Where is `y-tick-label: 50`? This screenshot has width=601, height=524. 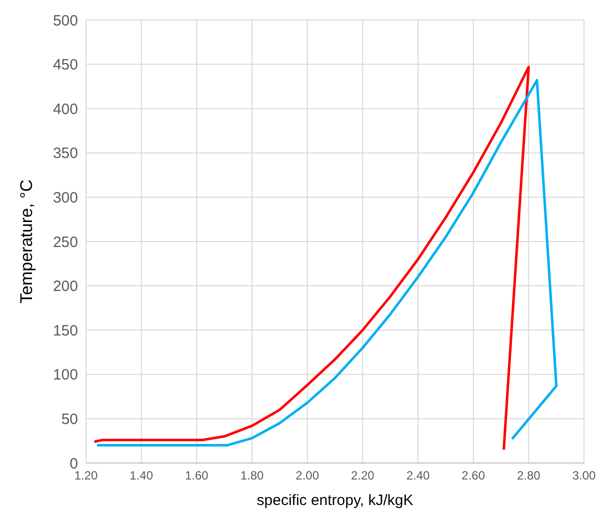 y-tick-label: 50 is located at coordinates (69, 419).